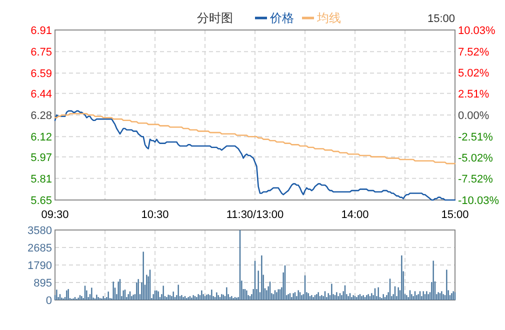 The height and width of the screenshot is (330, 505). I want to click on y2-tick-label: -7.52%, so click(476, 180).